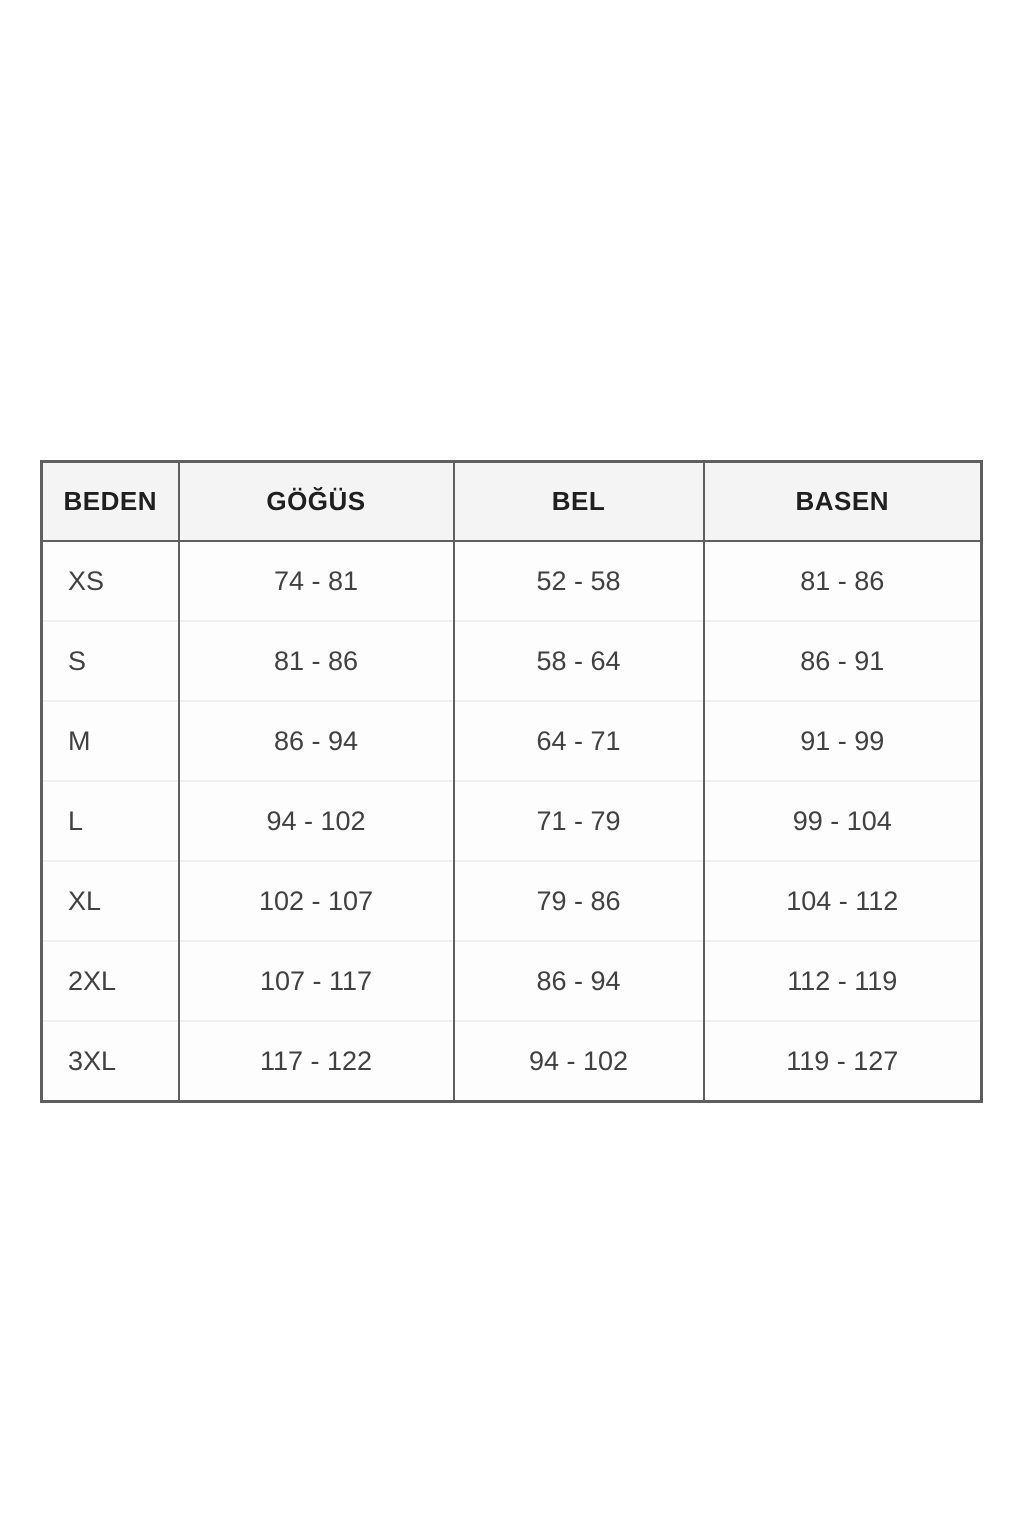  I want to click on basen-value: 91 - 99, so click(842, 740).